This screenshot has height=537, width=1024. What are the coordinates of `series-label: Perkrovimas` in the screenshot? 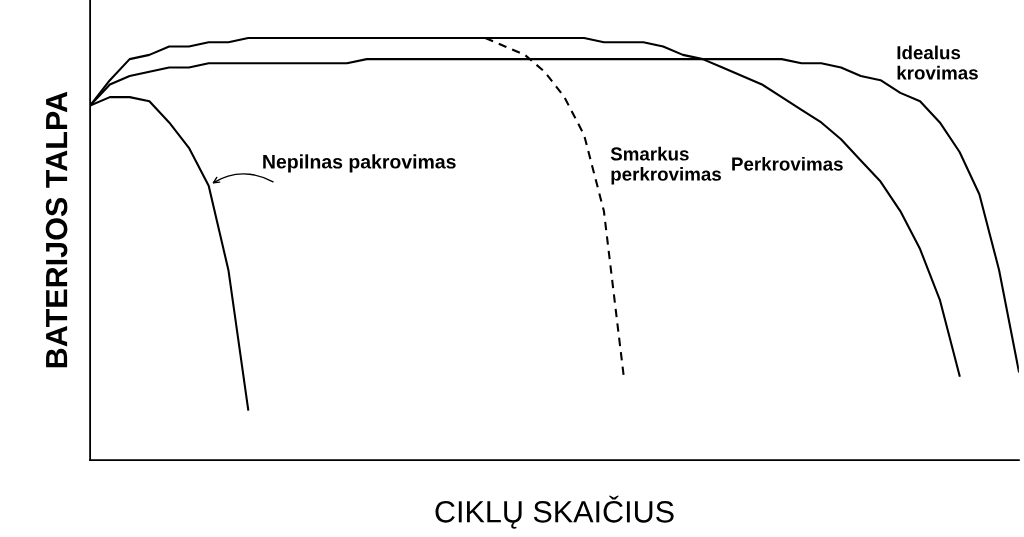 It's located at (787, 163).